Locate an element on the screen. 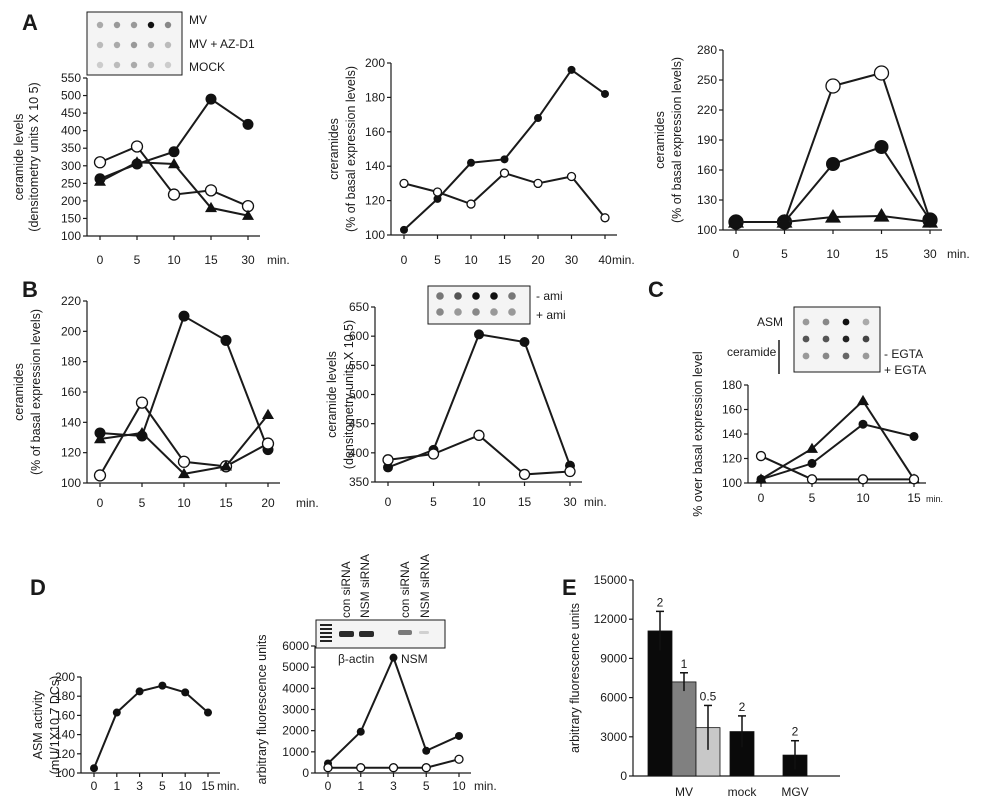 This screenshot has height=800, width=982. y-tick-label: 400 is located at coordinates (71, 131).